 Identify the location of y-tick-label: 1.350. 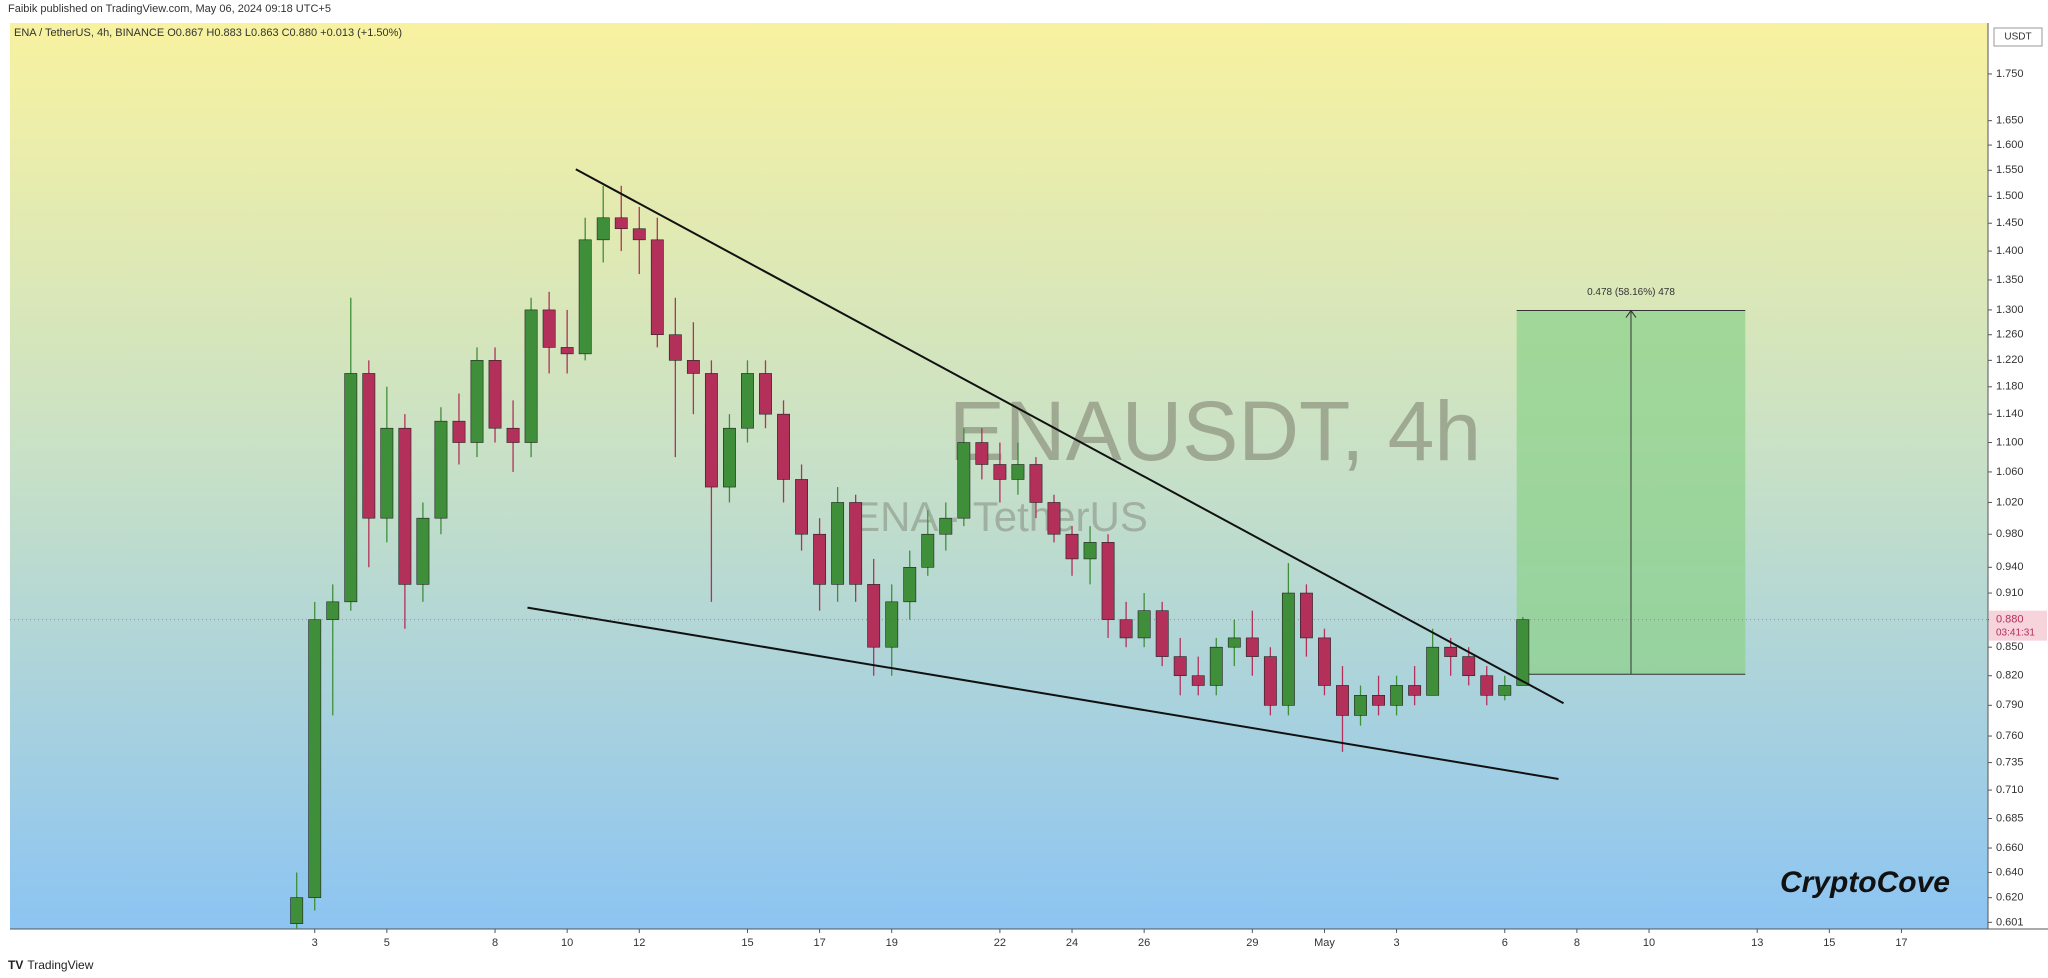
(2010, 280).